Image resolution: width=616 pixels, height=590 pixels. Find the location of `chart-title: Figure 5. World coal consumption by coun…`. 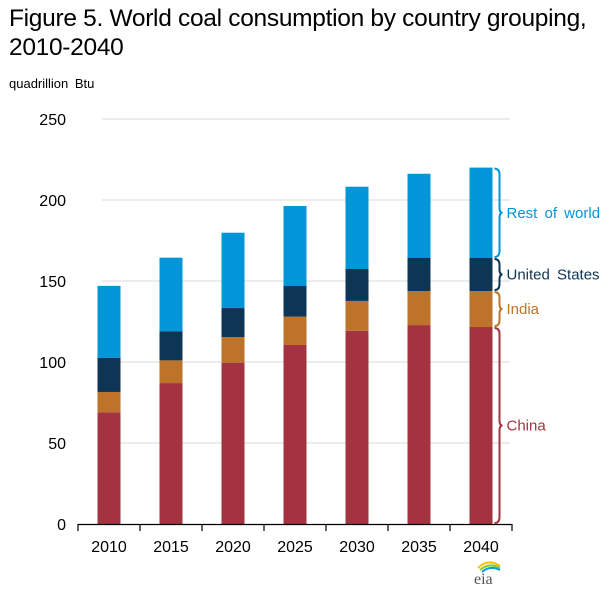

chart-title: Figure 5. World coal consumption by coun… is located at coordinates (309, 33).